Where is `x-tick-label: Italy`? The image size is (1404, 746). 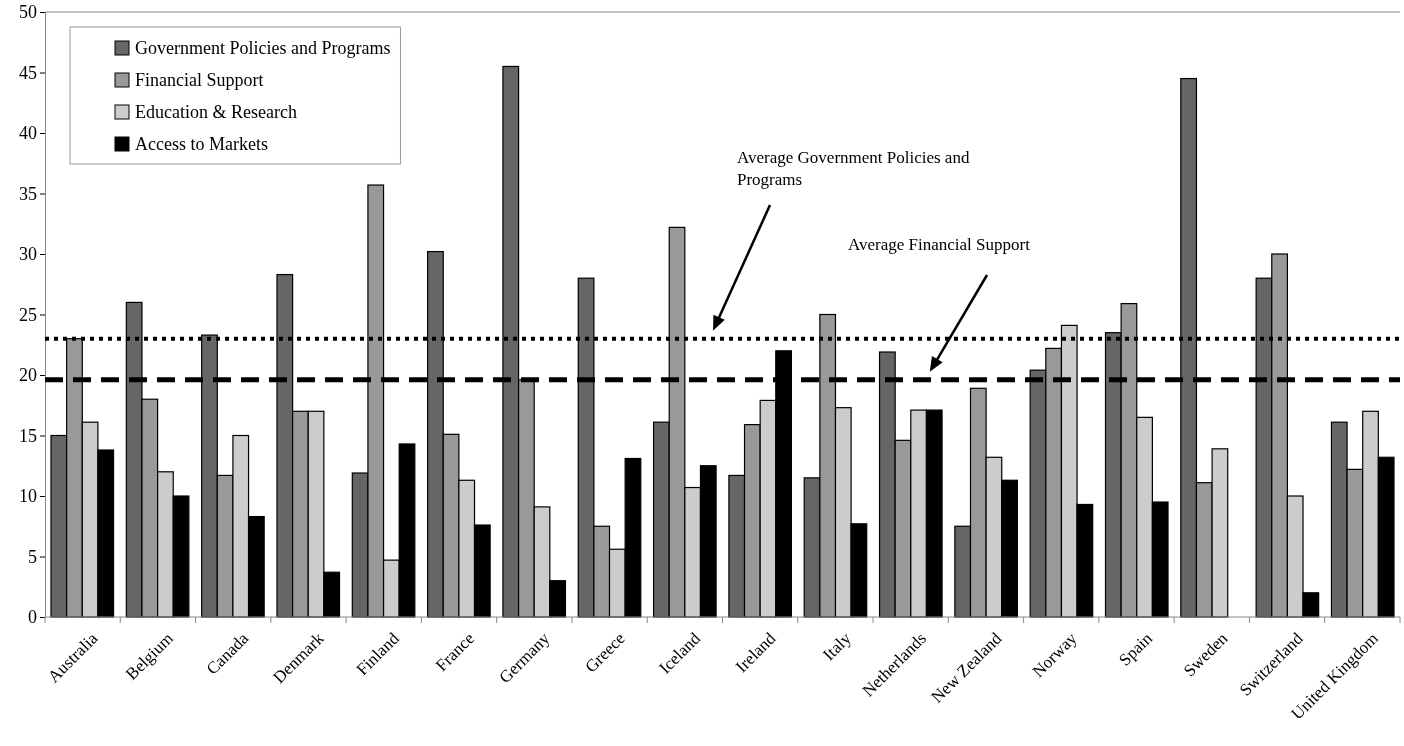 x-tick-label: Italy is located at coordinates (837, 646).